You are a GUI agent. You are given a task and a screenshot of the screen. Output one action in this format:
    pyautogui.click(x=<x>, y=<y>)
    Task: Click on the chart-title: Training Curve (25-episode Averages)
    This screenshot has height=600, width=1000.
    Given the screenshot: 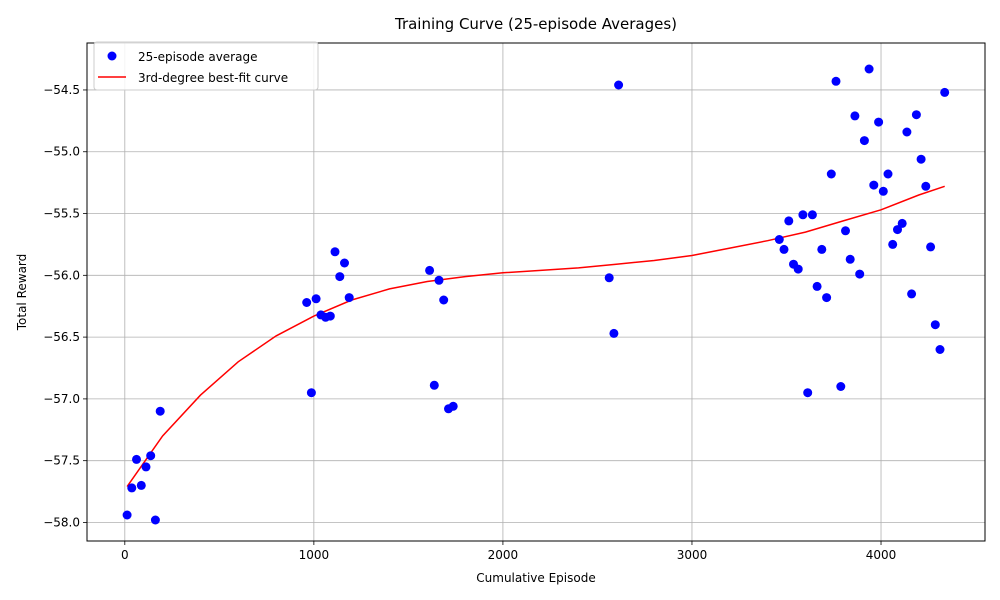 What is the action you would take?
    pyautogui.click(x=535, y=24)
    